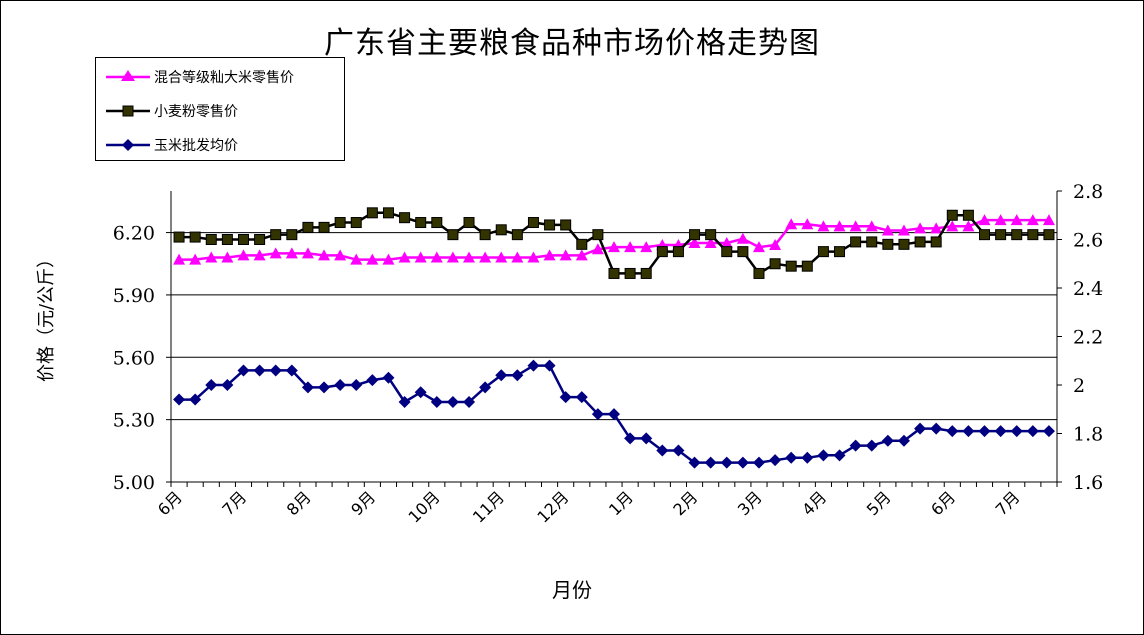 Image resolution: width=1144 pixels, height=635 pixels. What do you see at coordinates (134, 421) in the screenshot?
I see `y-tick-label: 5.30` at bounding box center [134, 421].